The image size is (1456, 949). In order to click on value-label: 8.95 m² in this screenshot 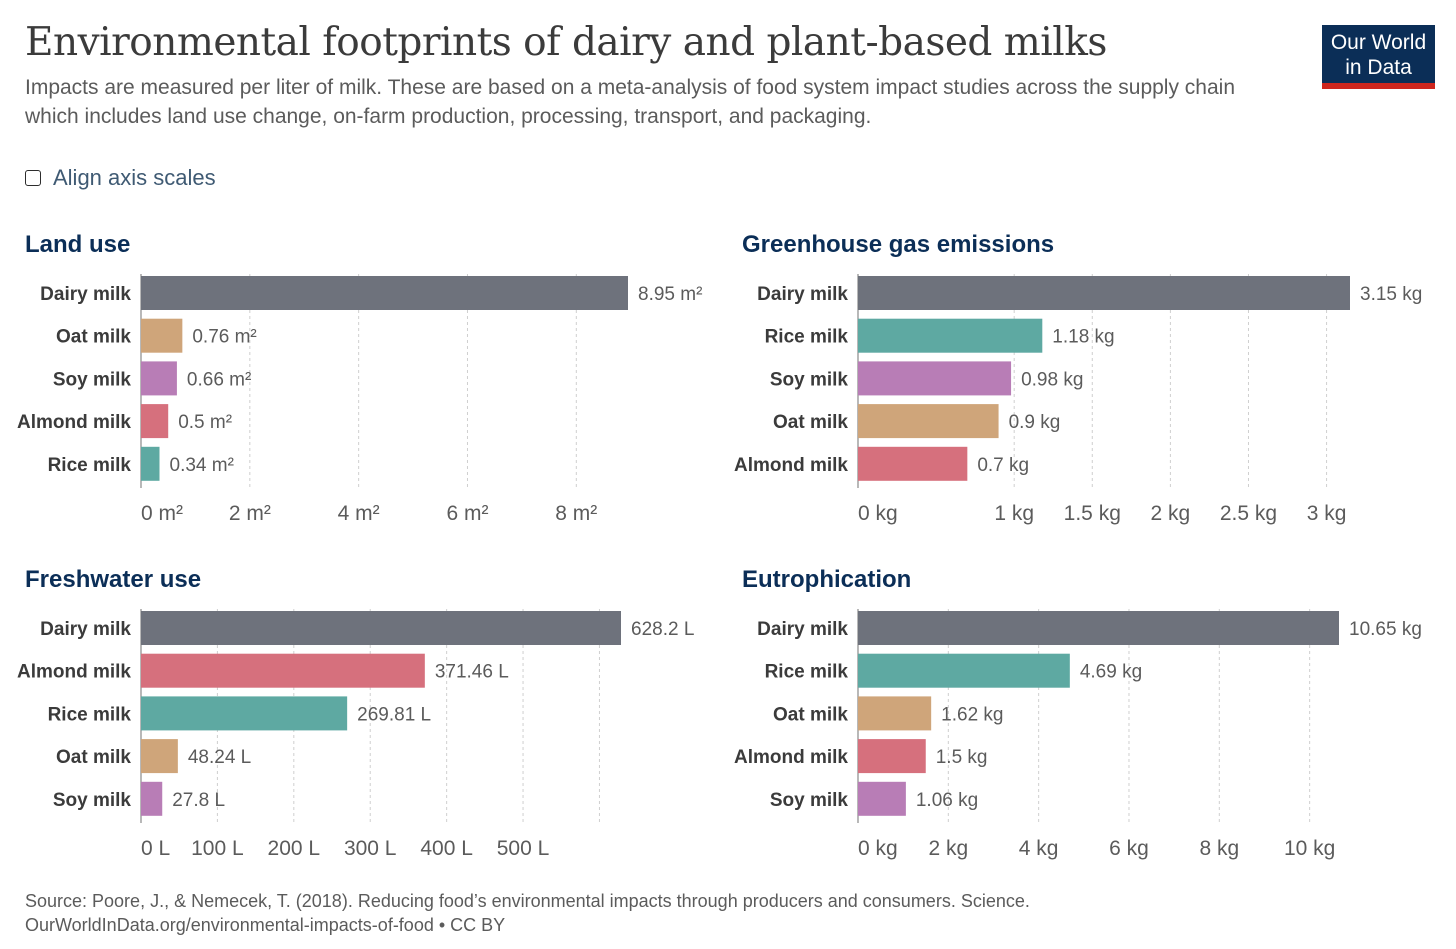, I will do `click(670, 294)`.